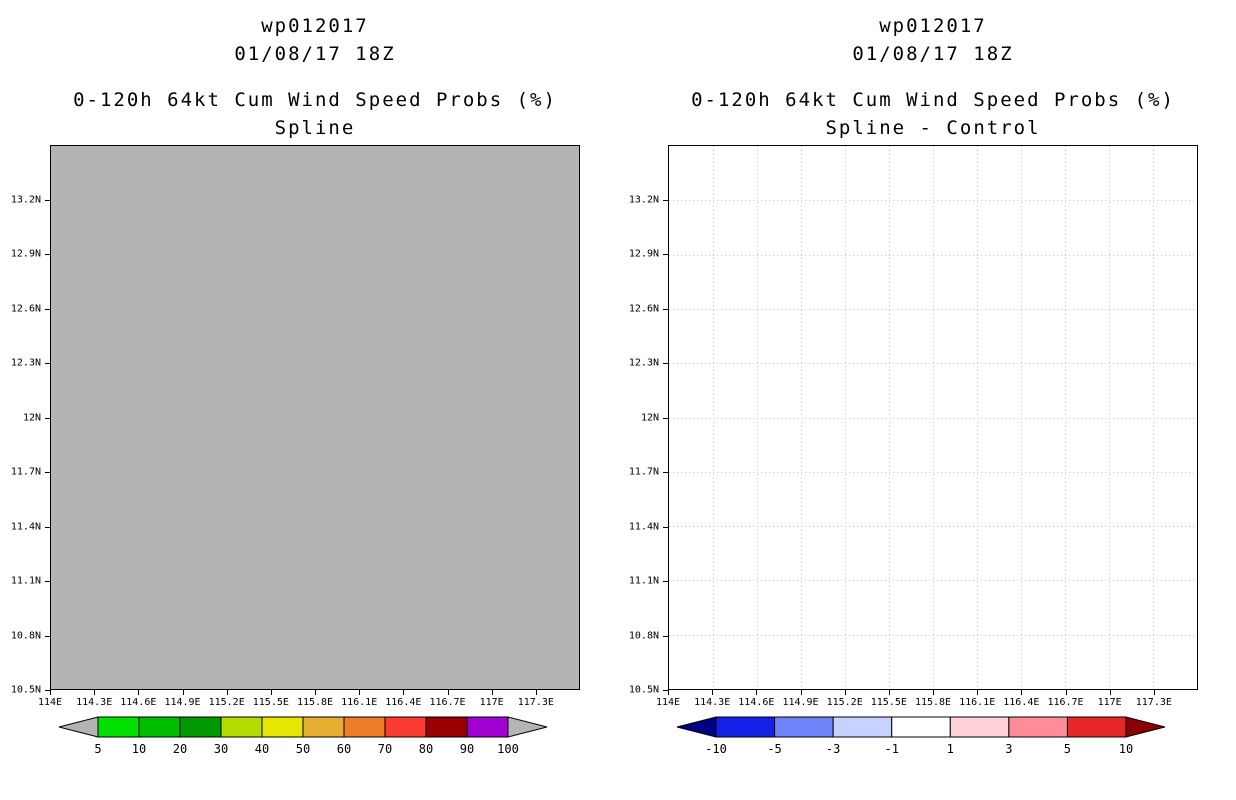 This screenshot has height=800, width=1236. I want to click on colorbar-labels: 5 10 20 30 40 50 60 70 80 90 100, so click(306, 750).